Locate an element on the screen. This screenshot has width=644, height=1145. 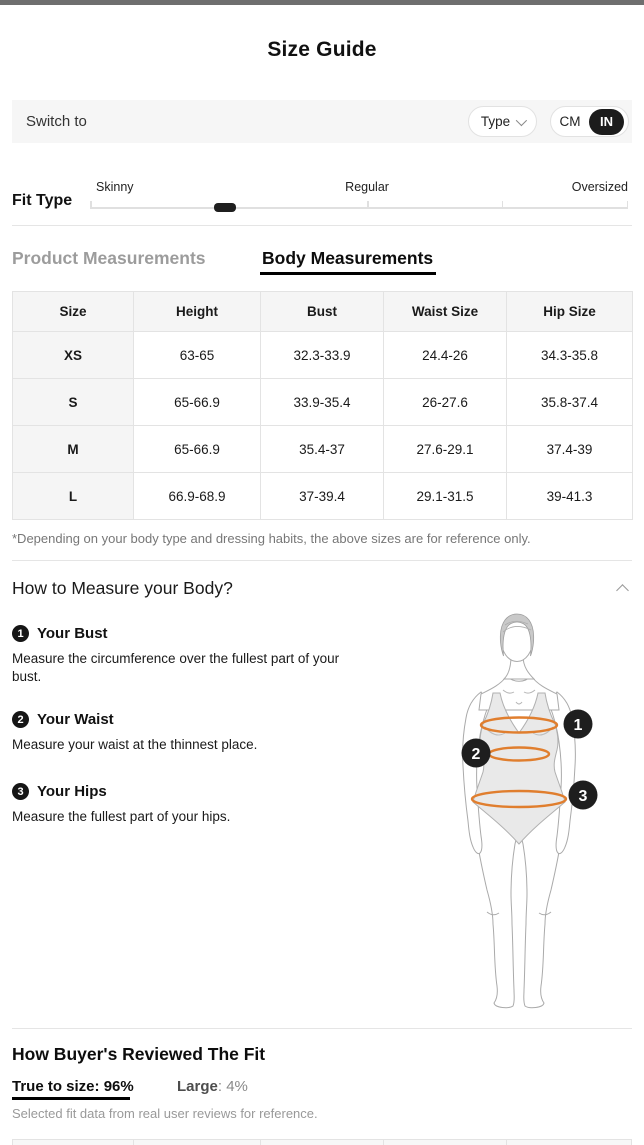
number-badge-3: 3 is located at coordinates (20, 791).